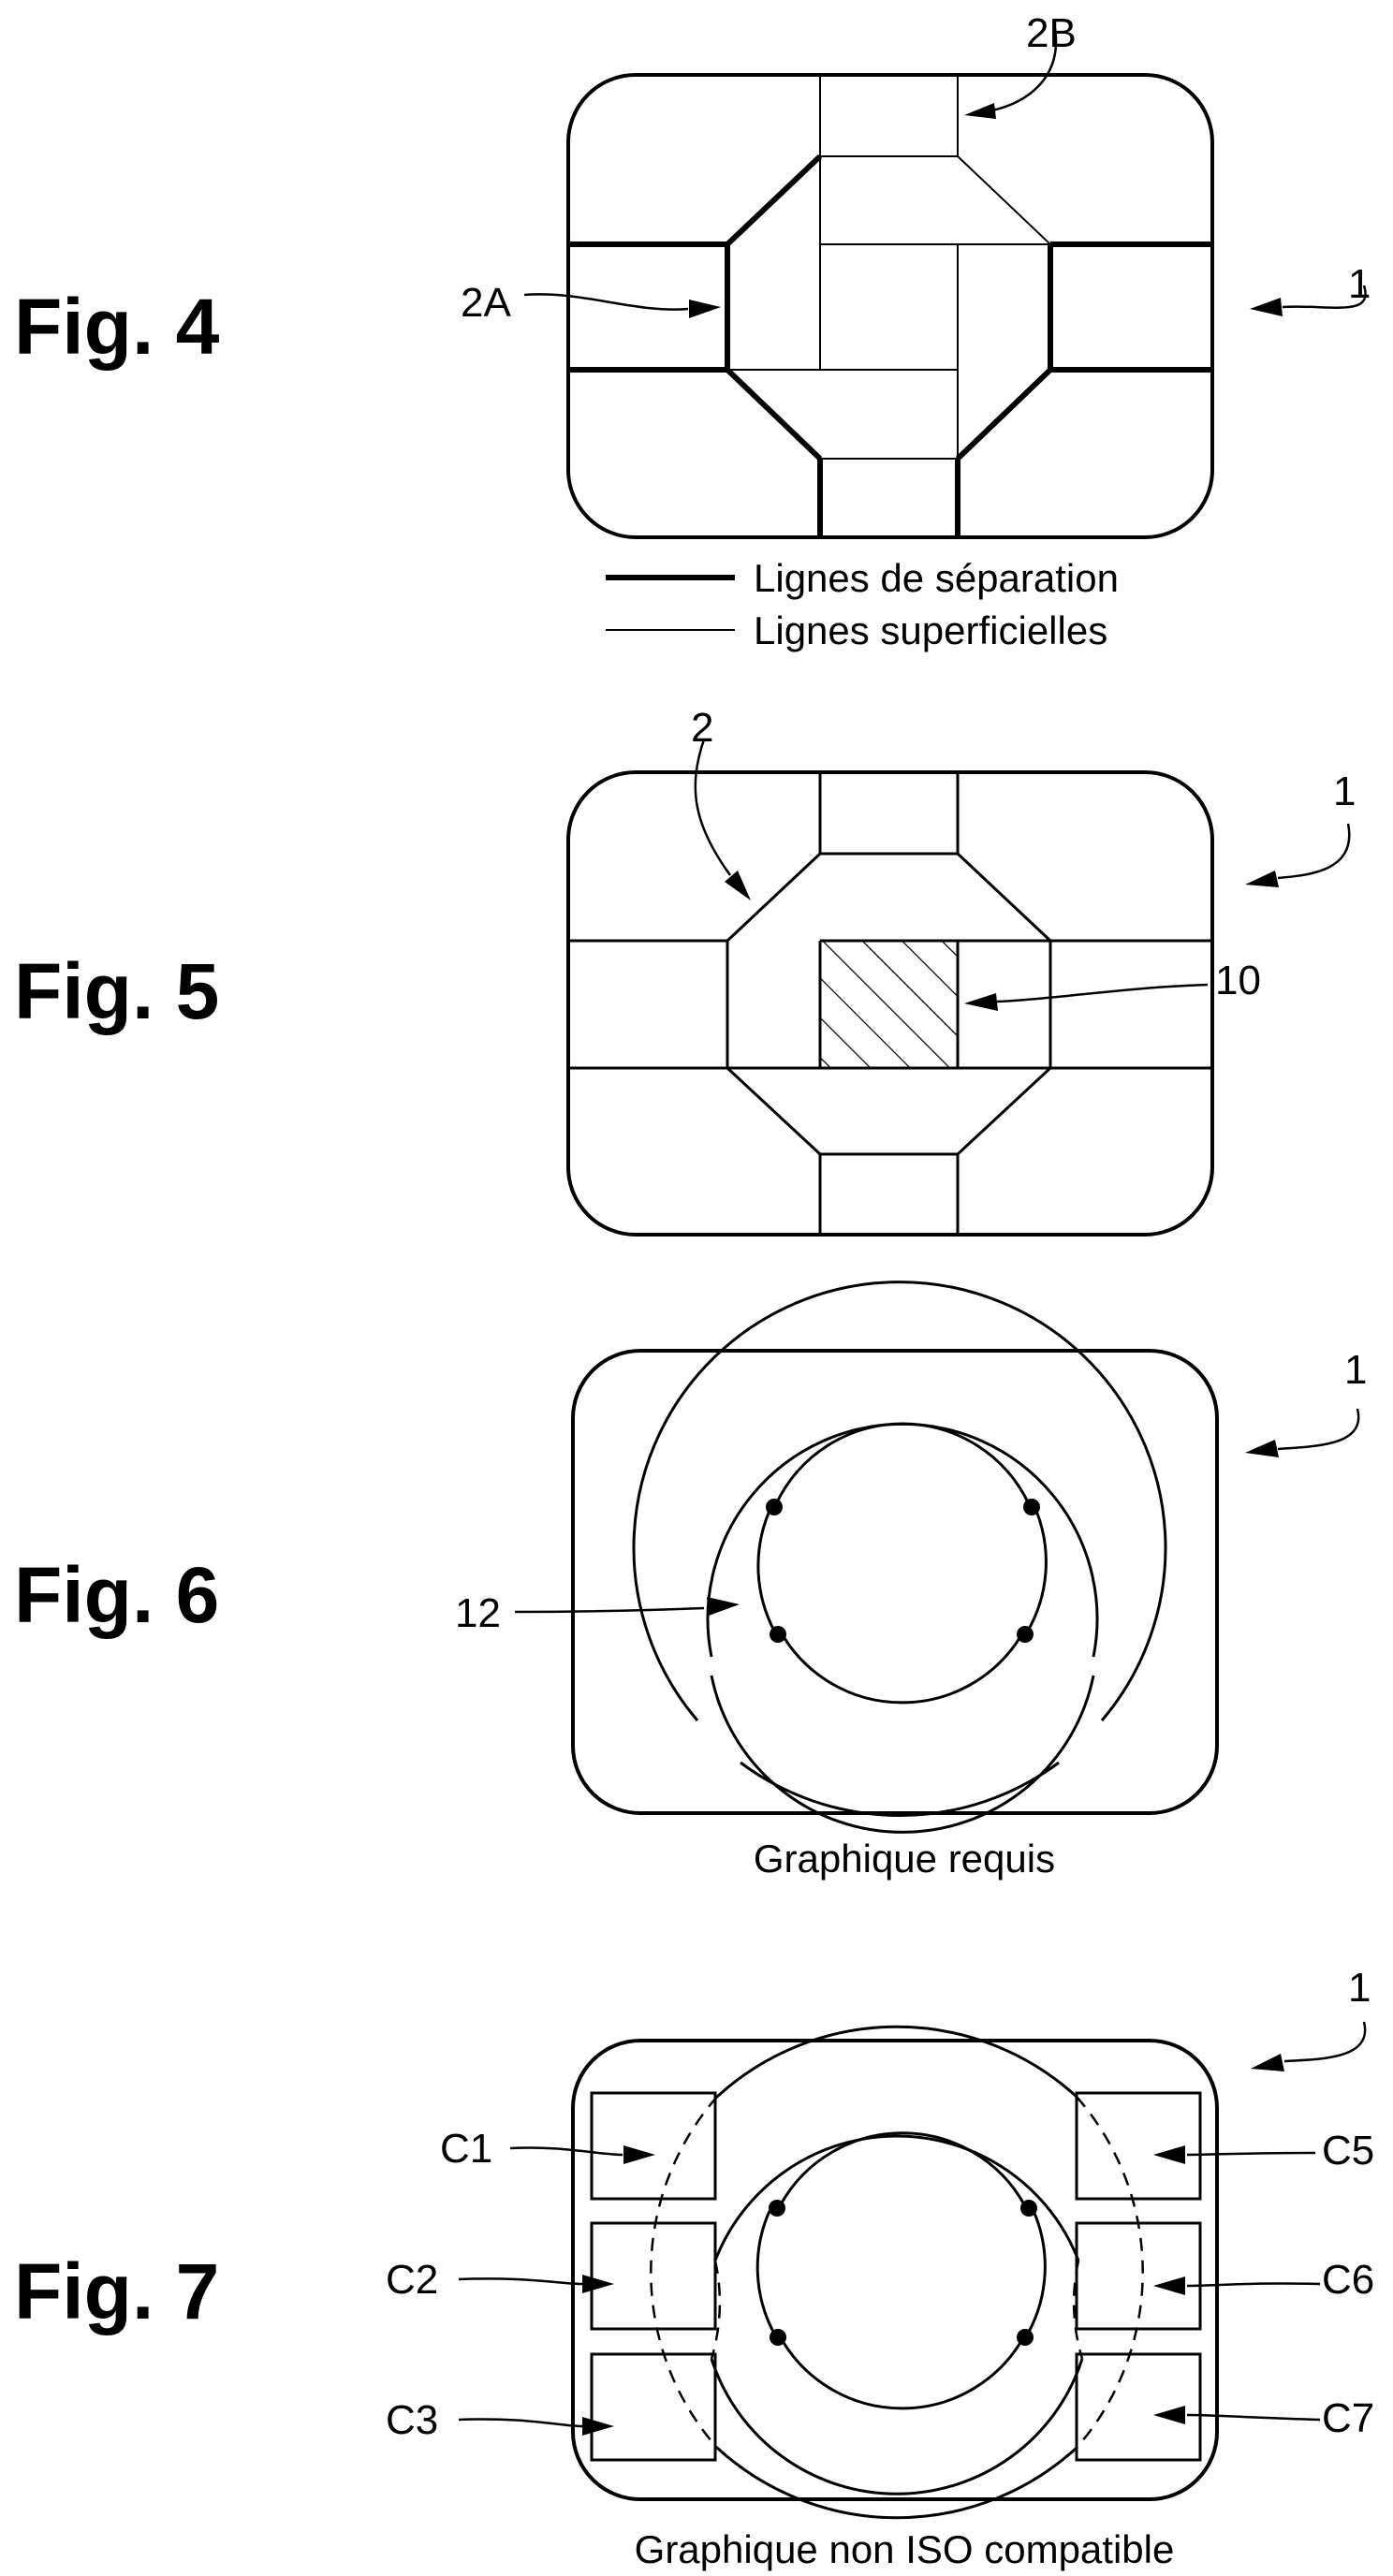 The width and height of the screenshot is (1393, 2576). Describe the element at coordinates (654, 2407) in the screenshot. I see `fig7-pad-c3` at that location.